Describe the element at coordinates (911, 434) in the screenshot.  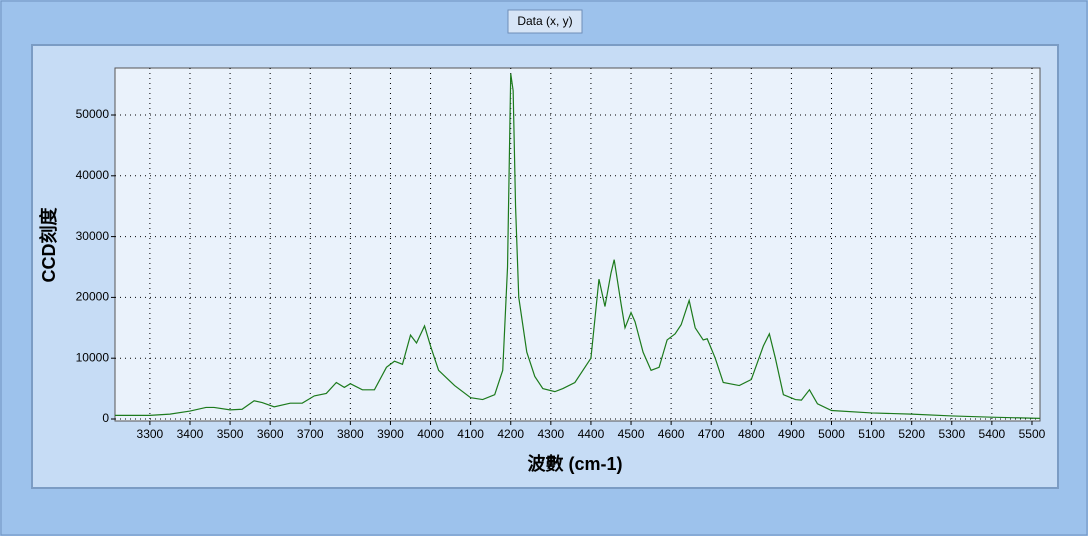
I see `x-tick-label: 5200` at that location.